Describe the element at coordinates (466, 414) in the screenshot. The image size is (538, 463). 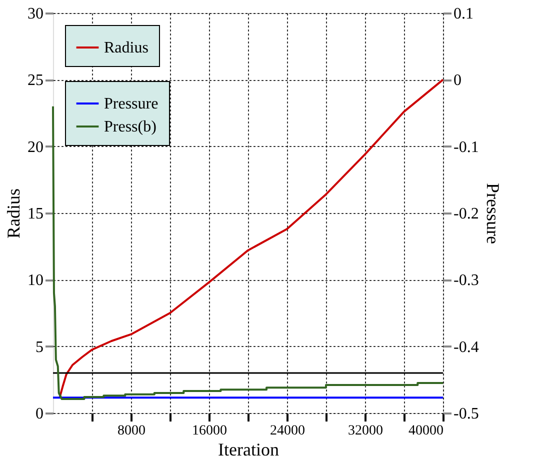
I see `y2-tick-label: -0.5` at that location.